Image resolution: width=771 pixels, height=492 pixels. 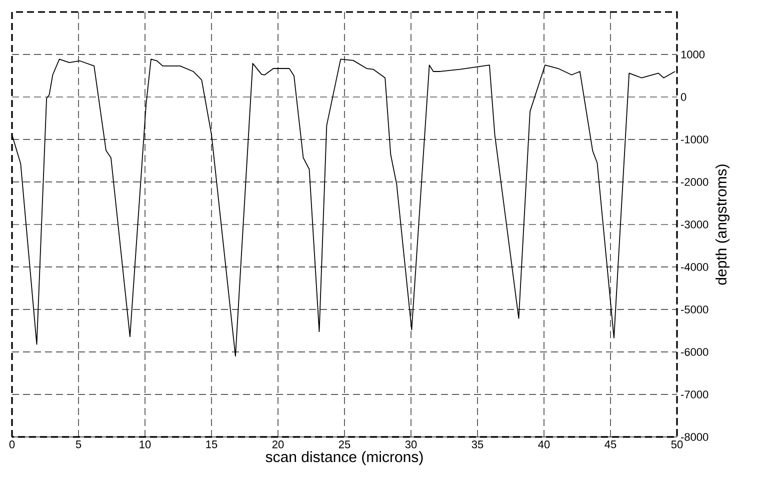 What do you see at coordinates (344, 458) in the screenshot?
I see `x-axis-title: scan distance (microns)` at bounding box center [344, 458].